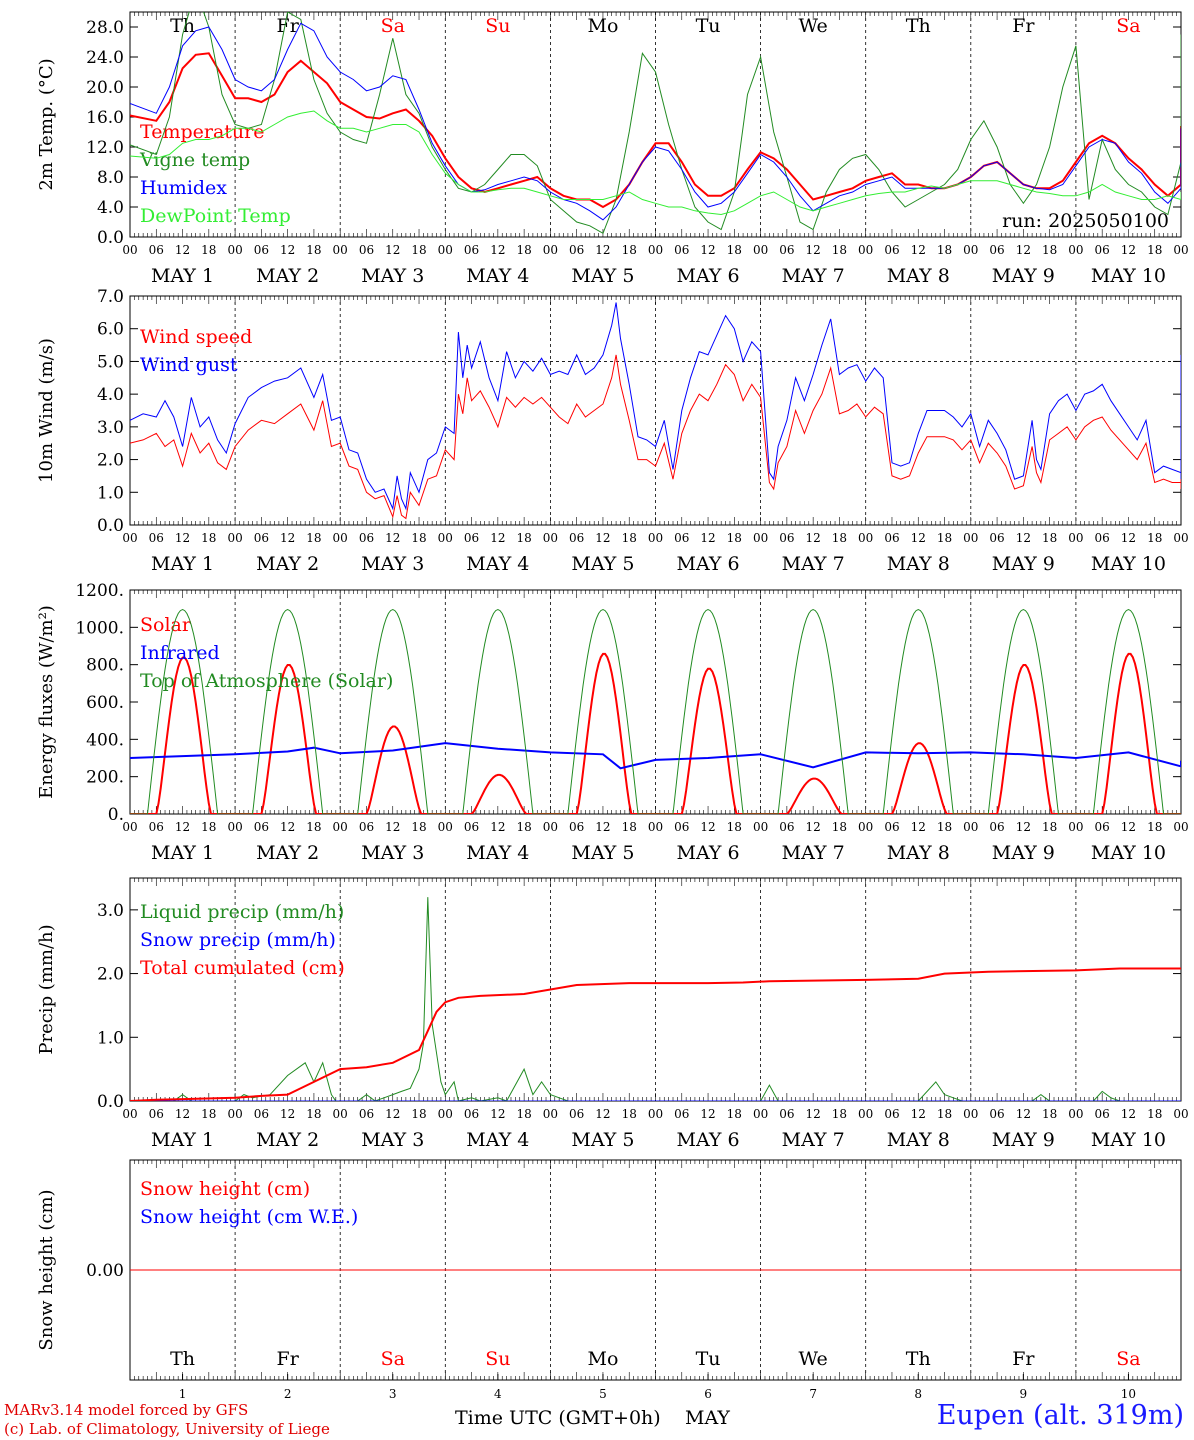 The image size is (1194, 1440). Describe the element at coordinates (166, 625) in the screenshot. I see `legend-entry: Solar` at that location.